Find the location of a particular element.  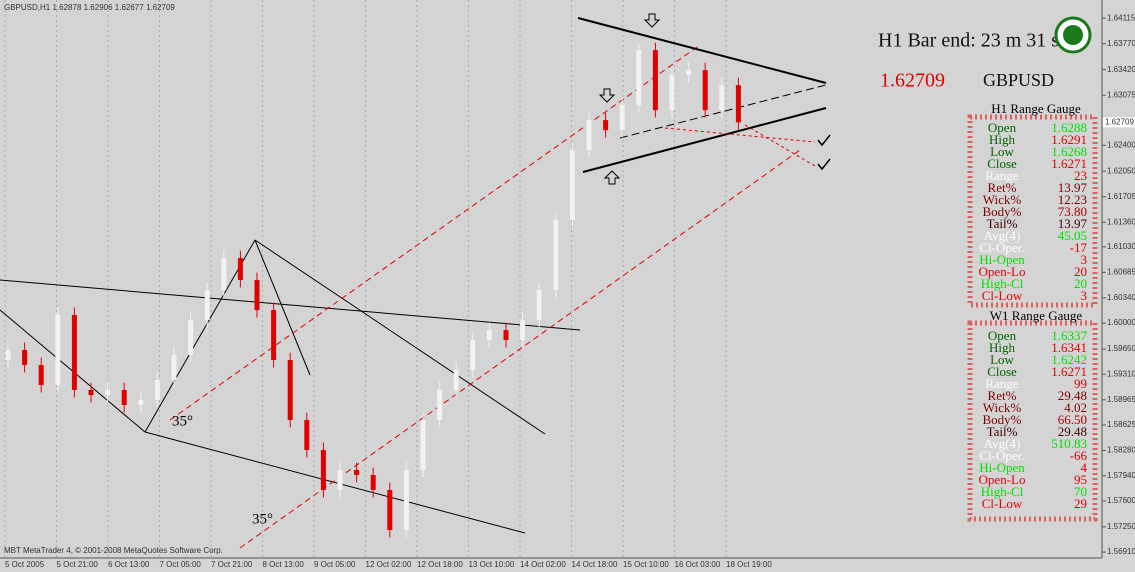

gauge-value: 4 is located at coordinates (1084, 467).